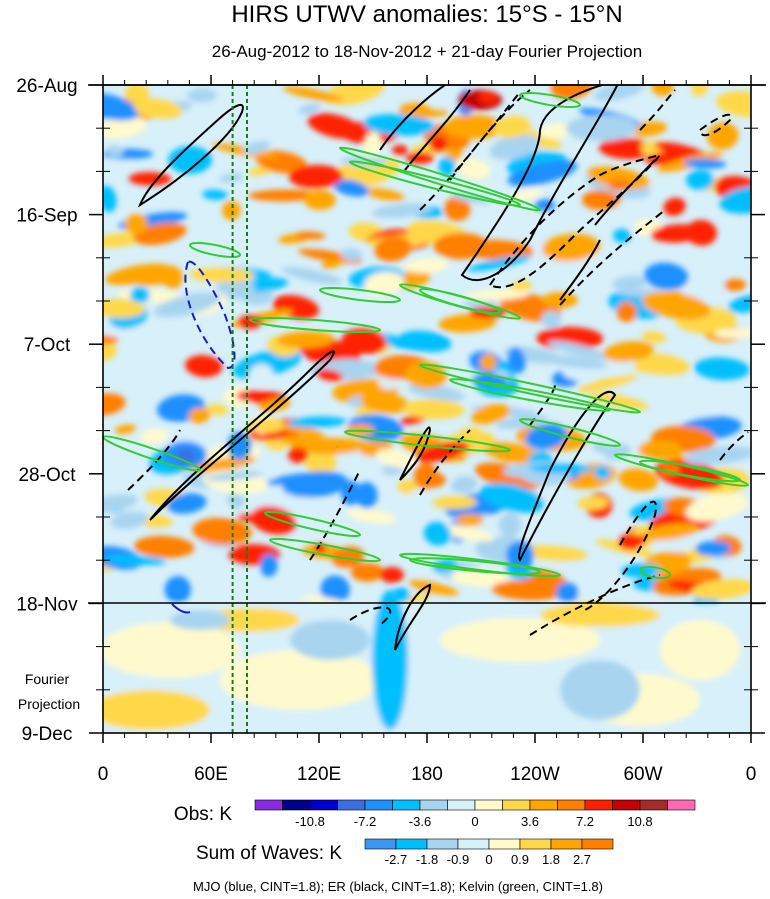 The image size is (770, 899). Describe the element at coordinates (250, 620) in the screenshot. I see `projection-warm-patch` at that location.